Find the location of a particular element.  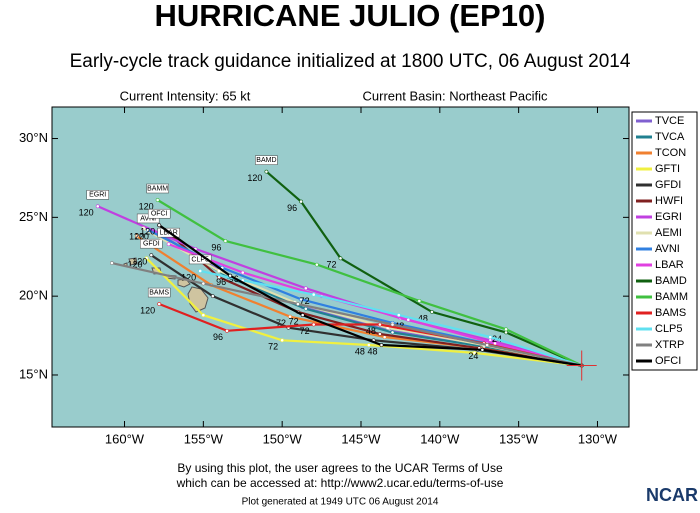

model-tag: BAMS is located at coordinates (159, 292).